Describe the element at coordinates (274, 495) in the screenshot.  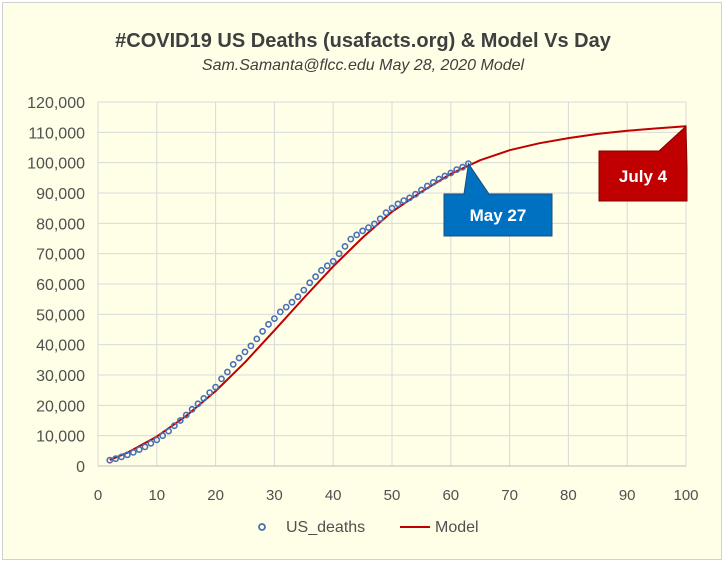
I see `x-tick-label: 30` at that location.